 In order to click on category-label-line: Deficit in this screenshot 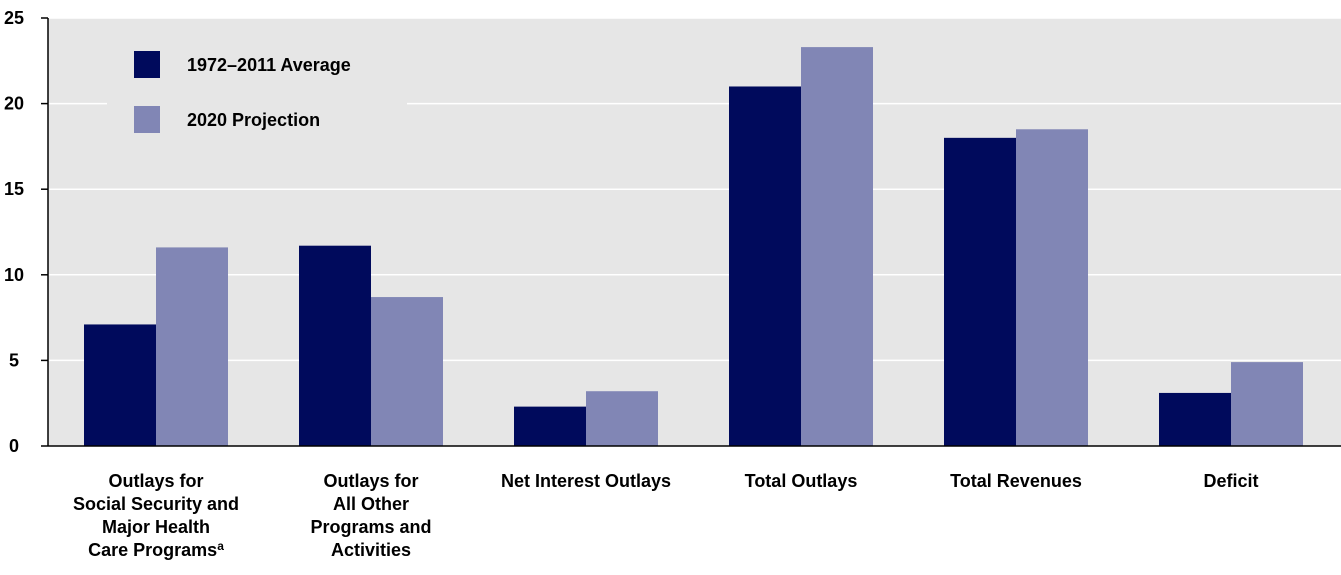, I will do `click(1231, 481)`.